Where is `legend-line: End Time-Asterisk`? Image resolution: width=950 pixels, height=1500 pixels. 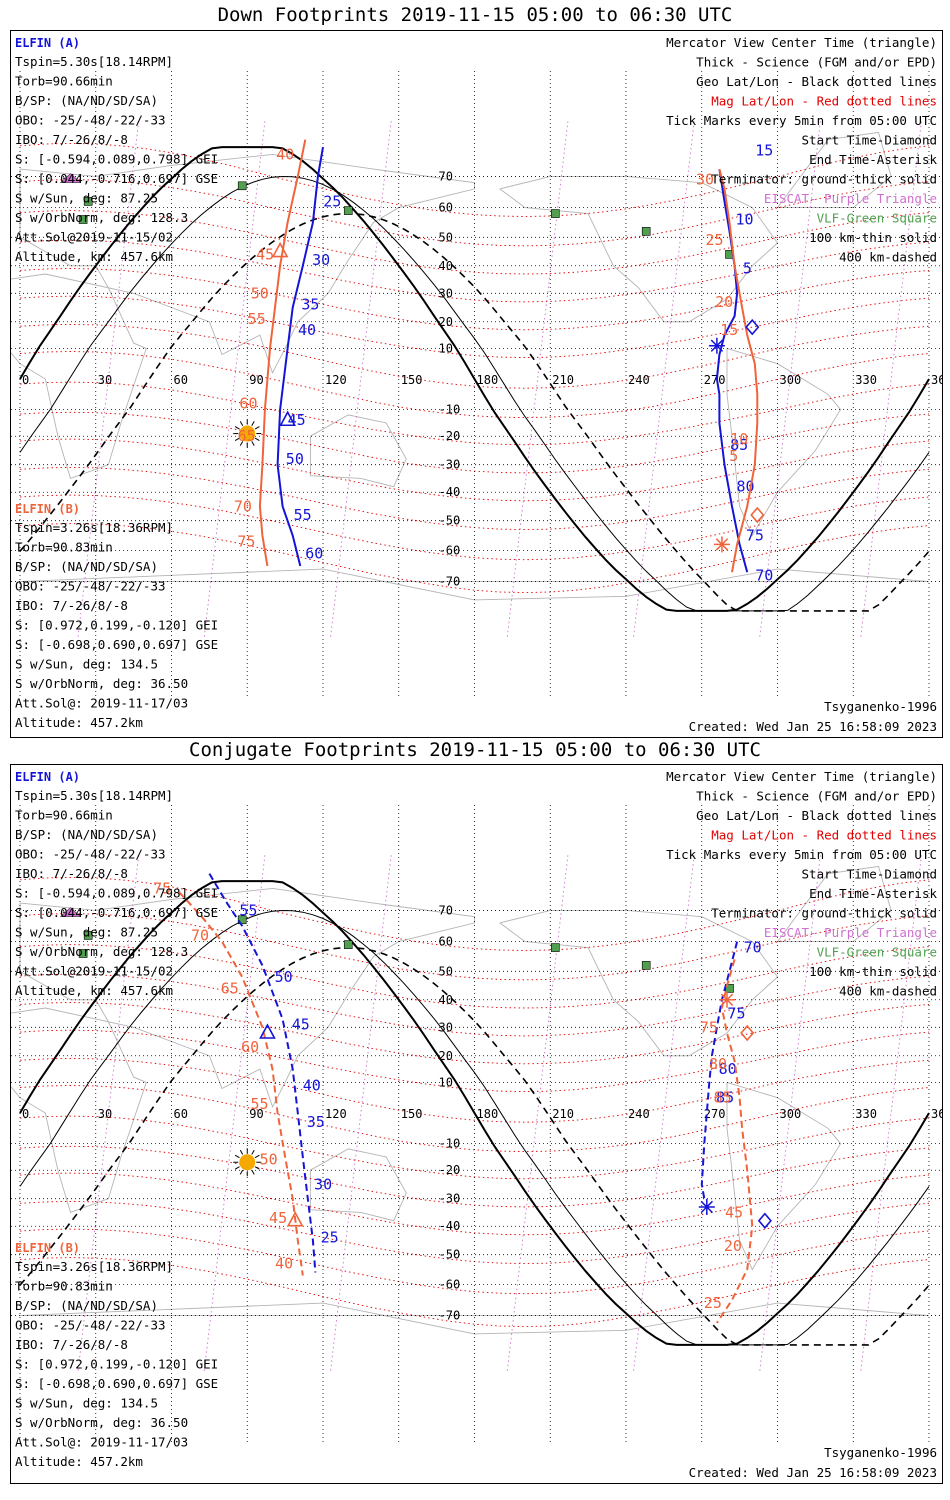 legend-line: End Time-Asterisk is located at coordinates (873, 893).